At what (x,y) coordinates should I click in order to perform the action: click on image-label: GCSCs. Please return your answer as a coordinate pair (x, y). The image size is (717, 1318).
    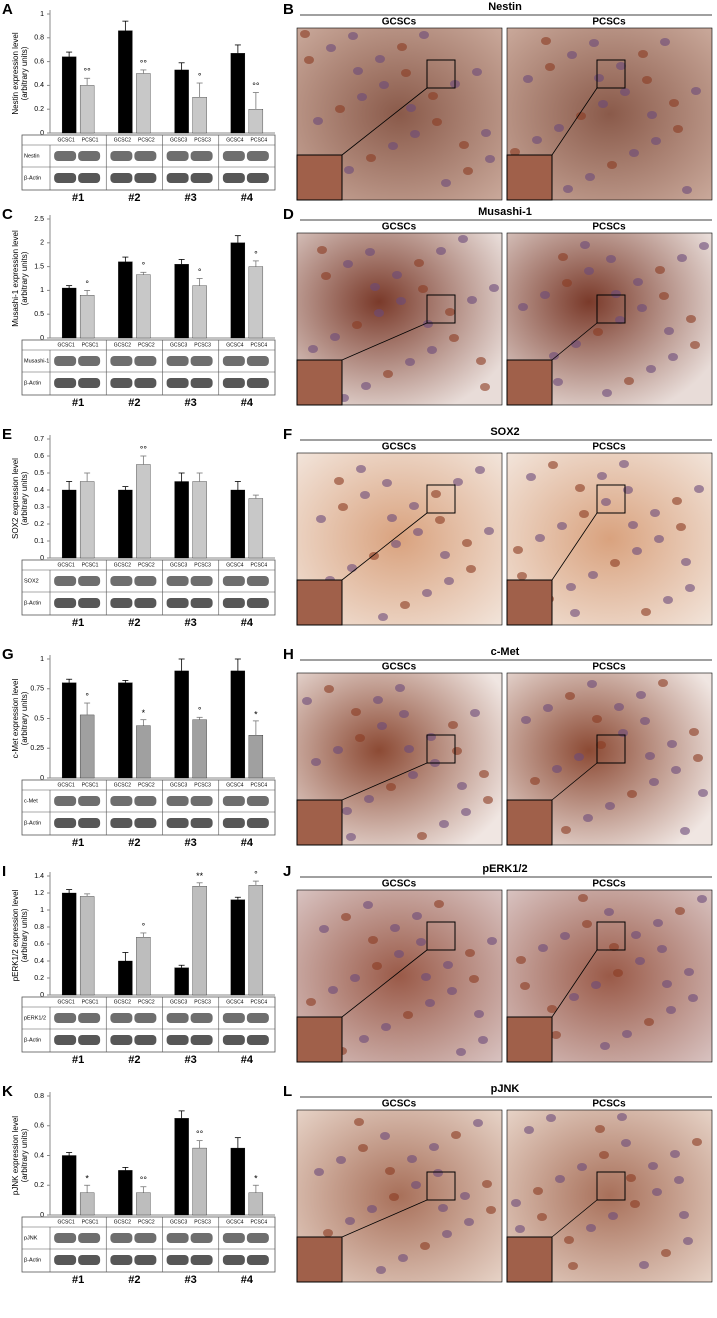
    Looking at the image, I should click on (399, 667).